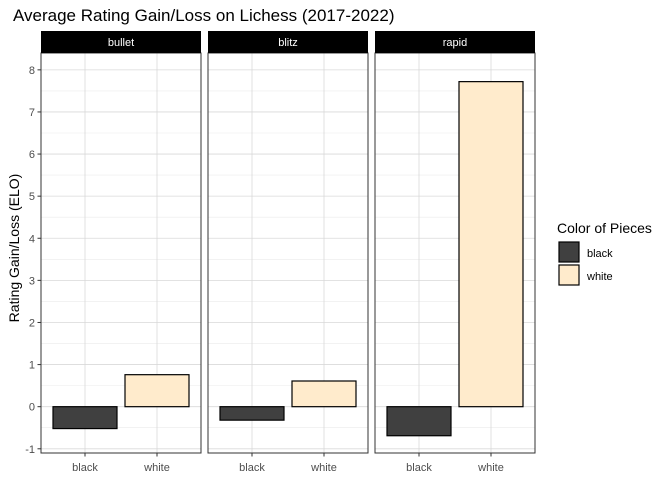 This screenshot has width=672, height=480. I want to click on facet-strip-label: blitz, so click(288, 43).